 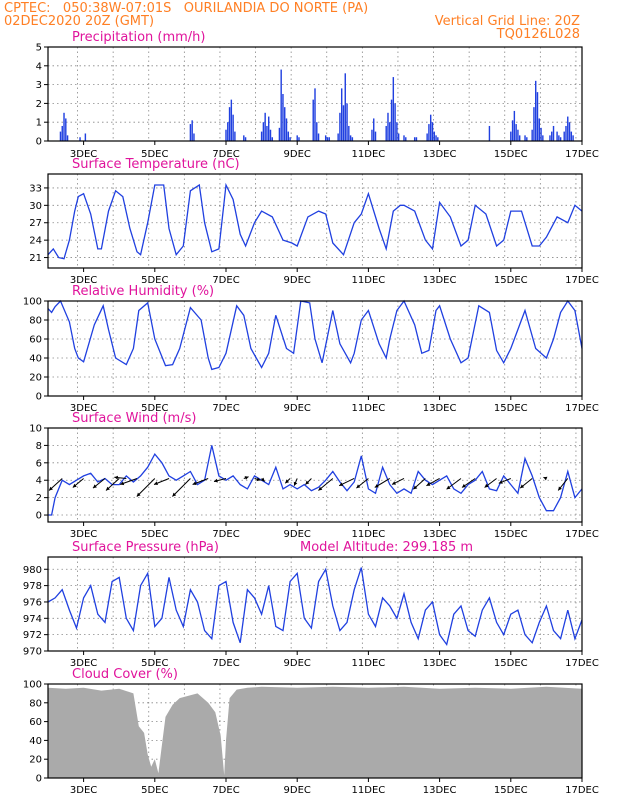 I want to click on y-tick-label: 0, so click(x=39, y=779).